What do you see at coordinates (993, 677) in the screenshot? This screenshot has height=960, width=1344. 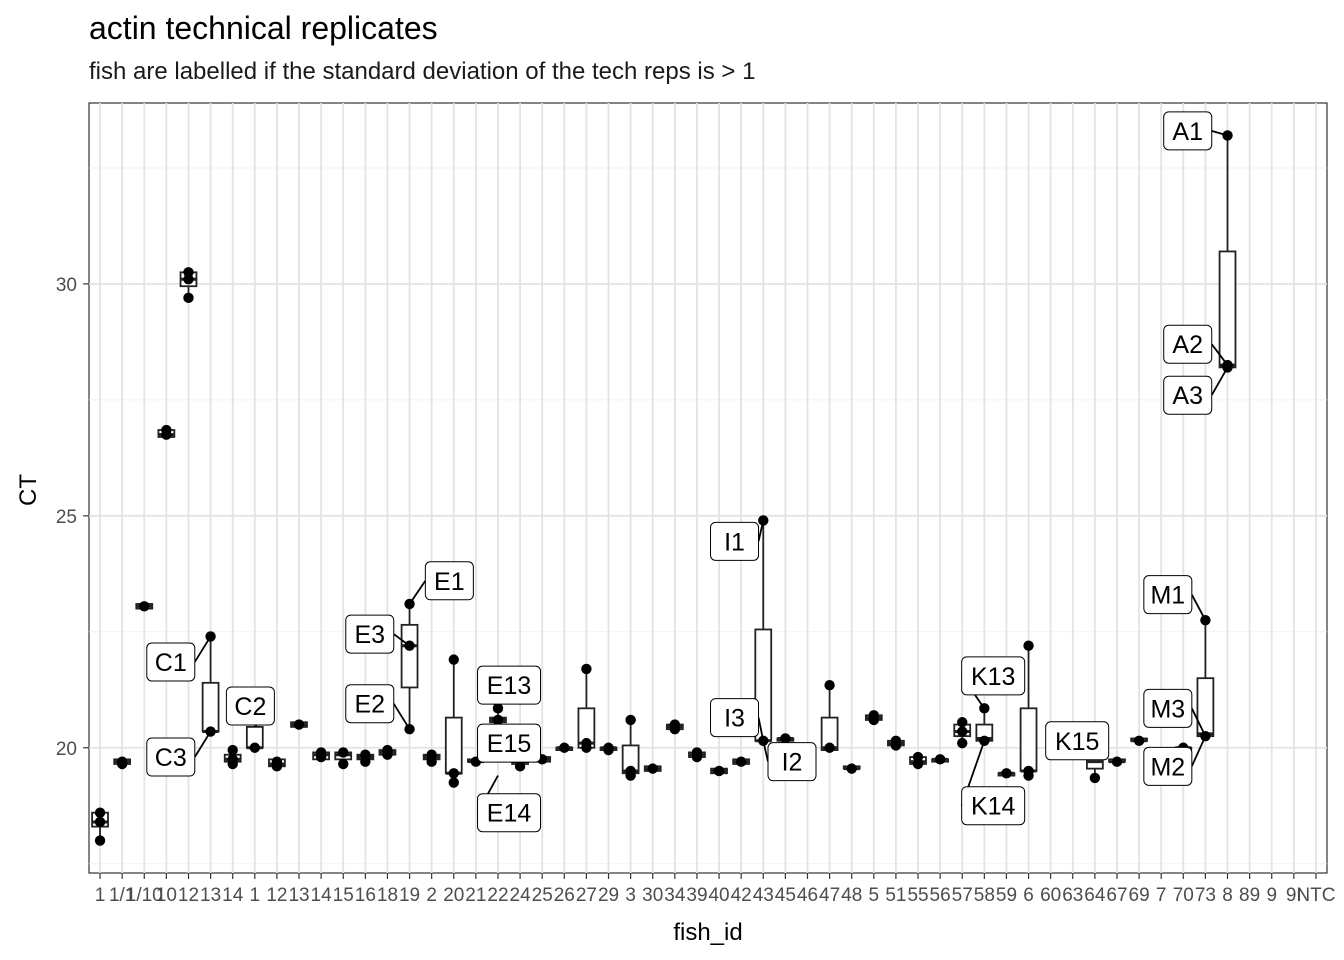 I see `label-text: K13` at bounding box center [993, 677].